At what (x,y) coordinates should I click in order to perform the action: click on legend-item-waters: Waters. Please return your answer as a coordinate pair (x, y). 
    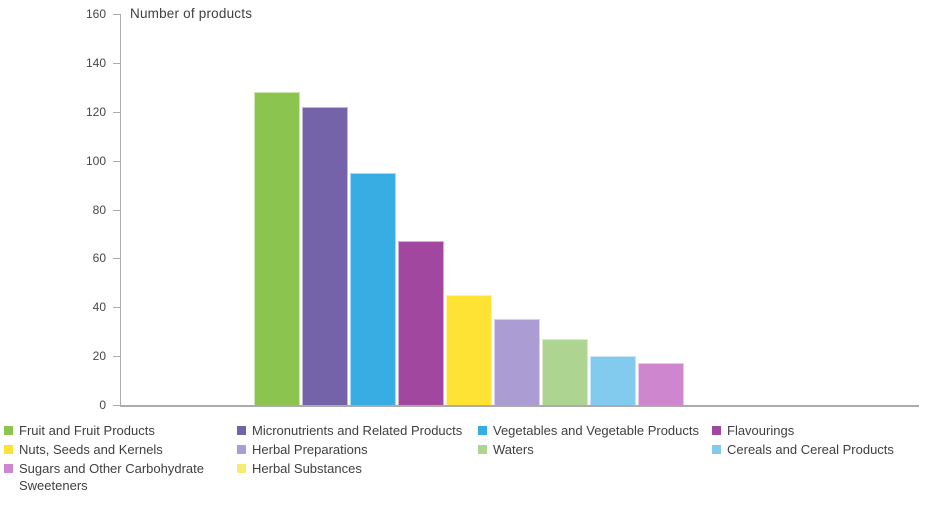
    Looking at the image, I should click on (595, 449).